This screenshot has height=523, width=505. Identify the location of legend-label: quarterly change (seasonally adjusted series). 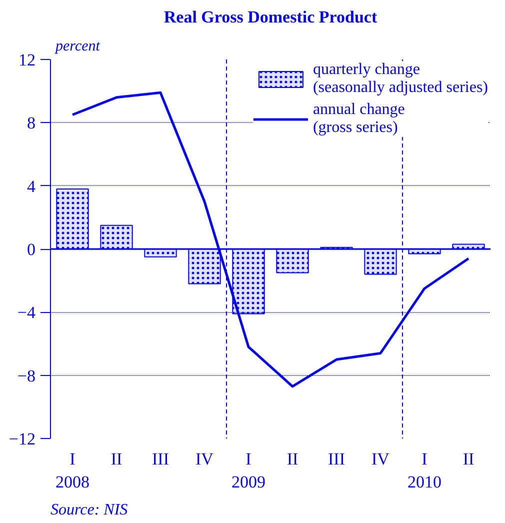
(400, 79).